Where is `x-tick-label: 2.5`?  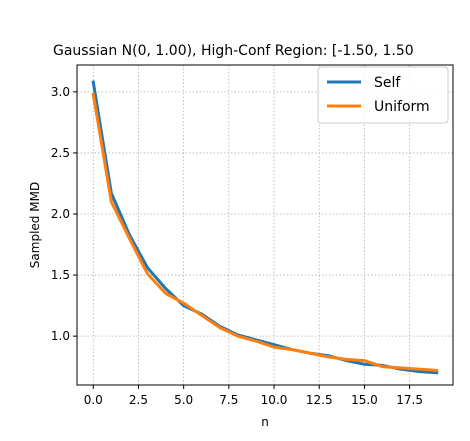
x-tick-label: 2.5 is located at coordinates (138, 400).